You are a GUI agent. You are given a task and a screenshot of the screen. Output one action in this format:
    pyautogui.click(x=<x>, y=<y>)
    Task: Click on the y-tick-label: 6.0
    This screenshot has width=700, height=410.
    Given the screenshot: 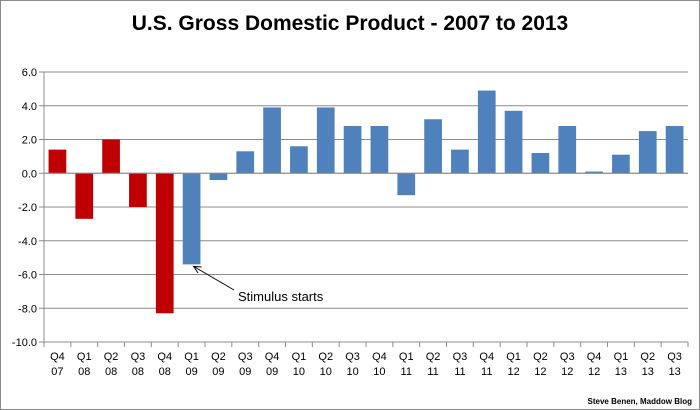 What is the action you would take?
    pyautogui.click(x=29, y=73)
    